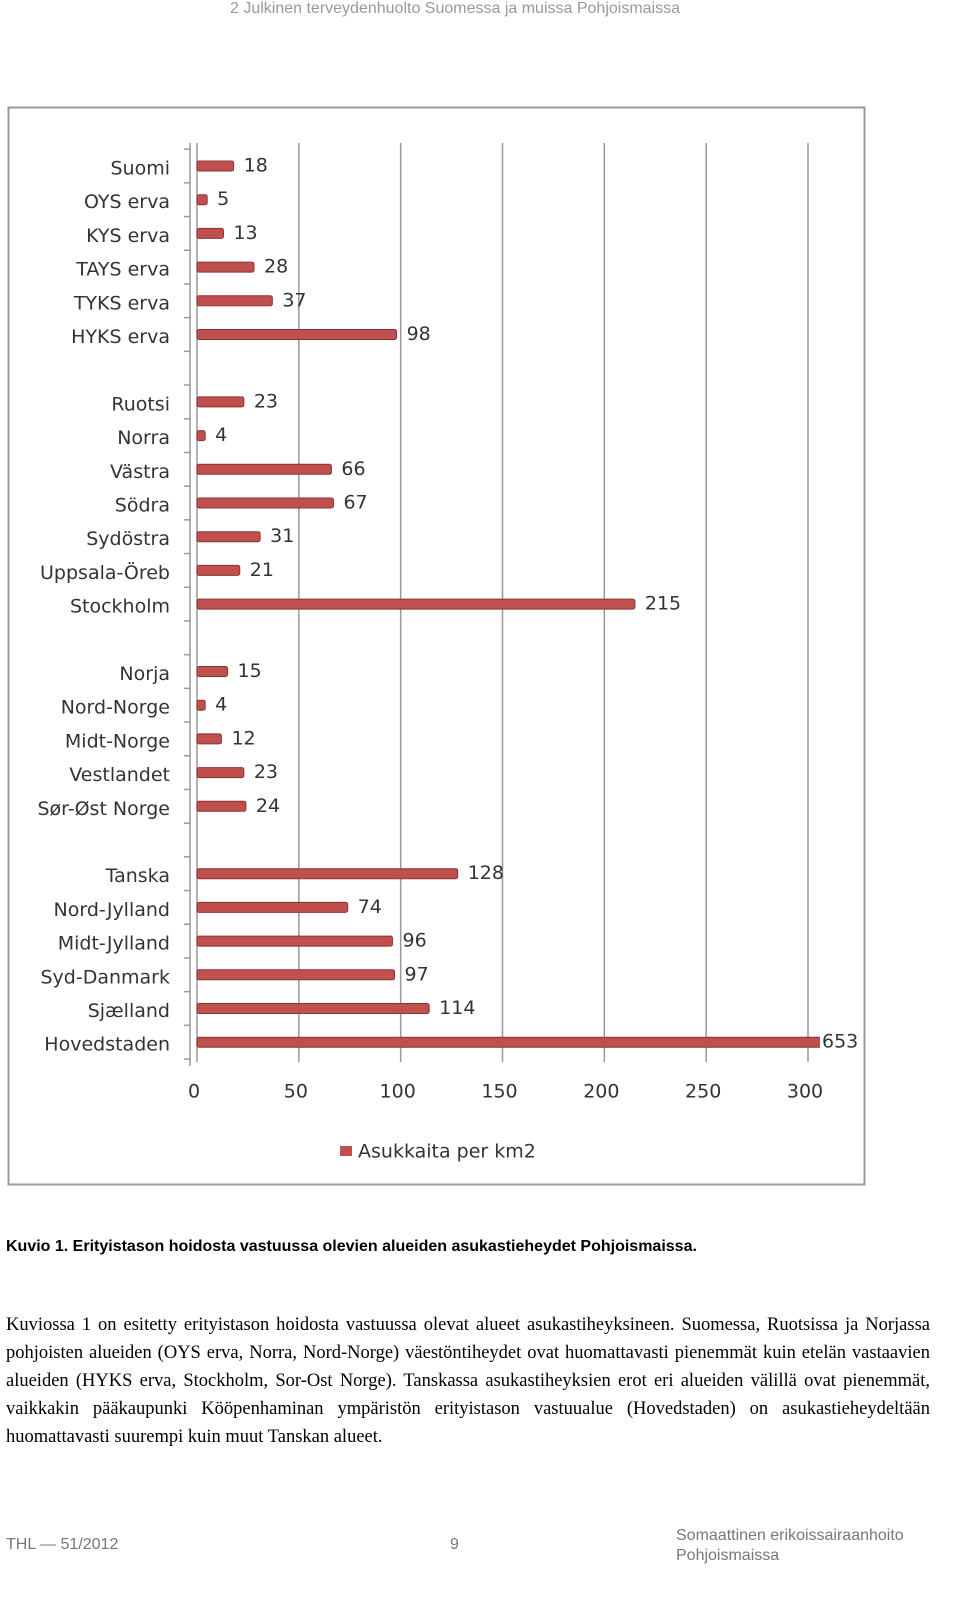 Image resolution: width=960 pixels, height=1613 pixels. Describe the element at coordinates (142, 506) in the screenshot. I see `y-tick-label: Södra` at that location.